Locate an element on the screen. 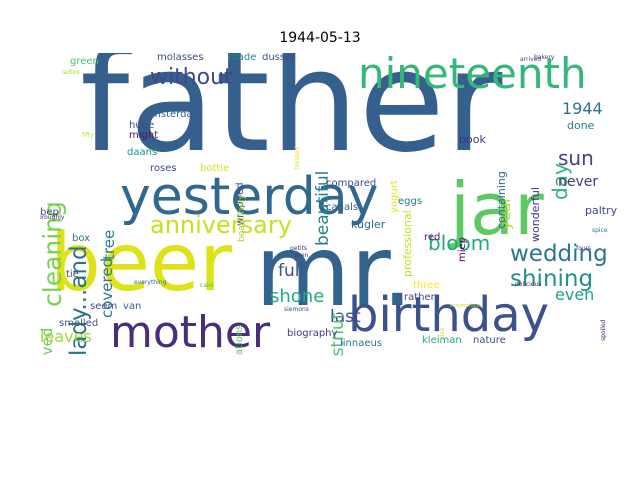  cloud-word: smelled is located at coordinates (79, 323).